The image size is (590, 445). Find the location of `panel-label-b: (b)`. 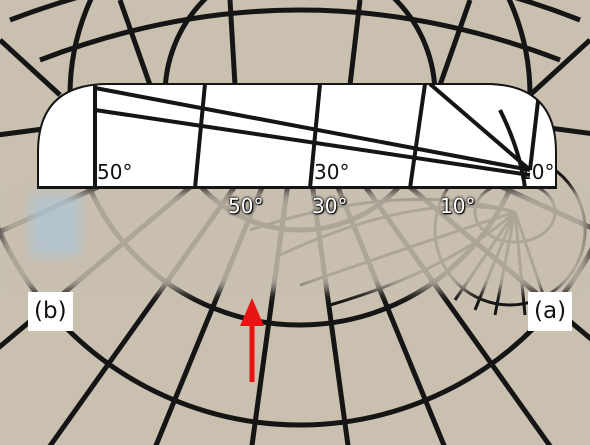

panel-label-b: (b) is located at coordinates (50, 311).